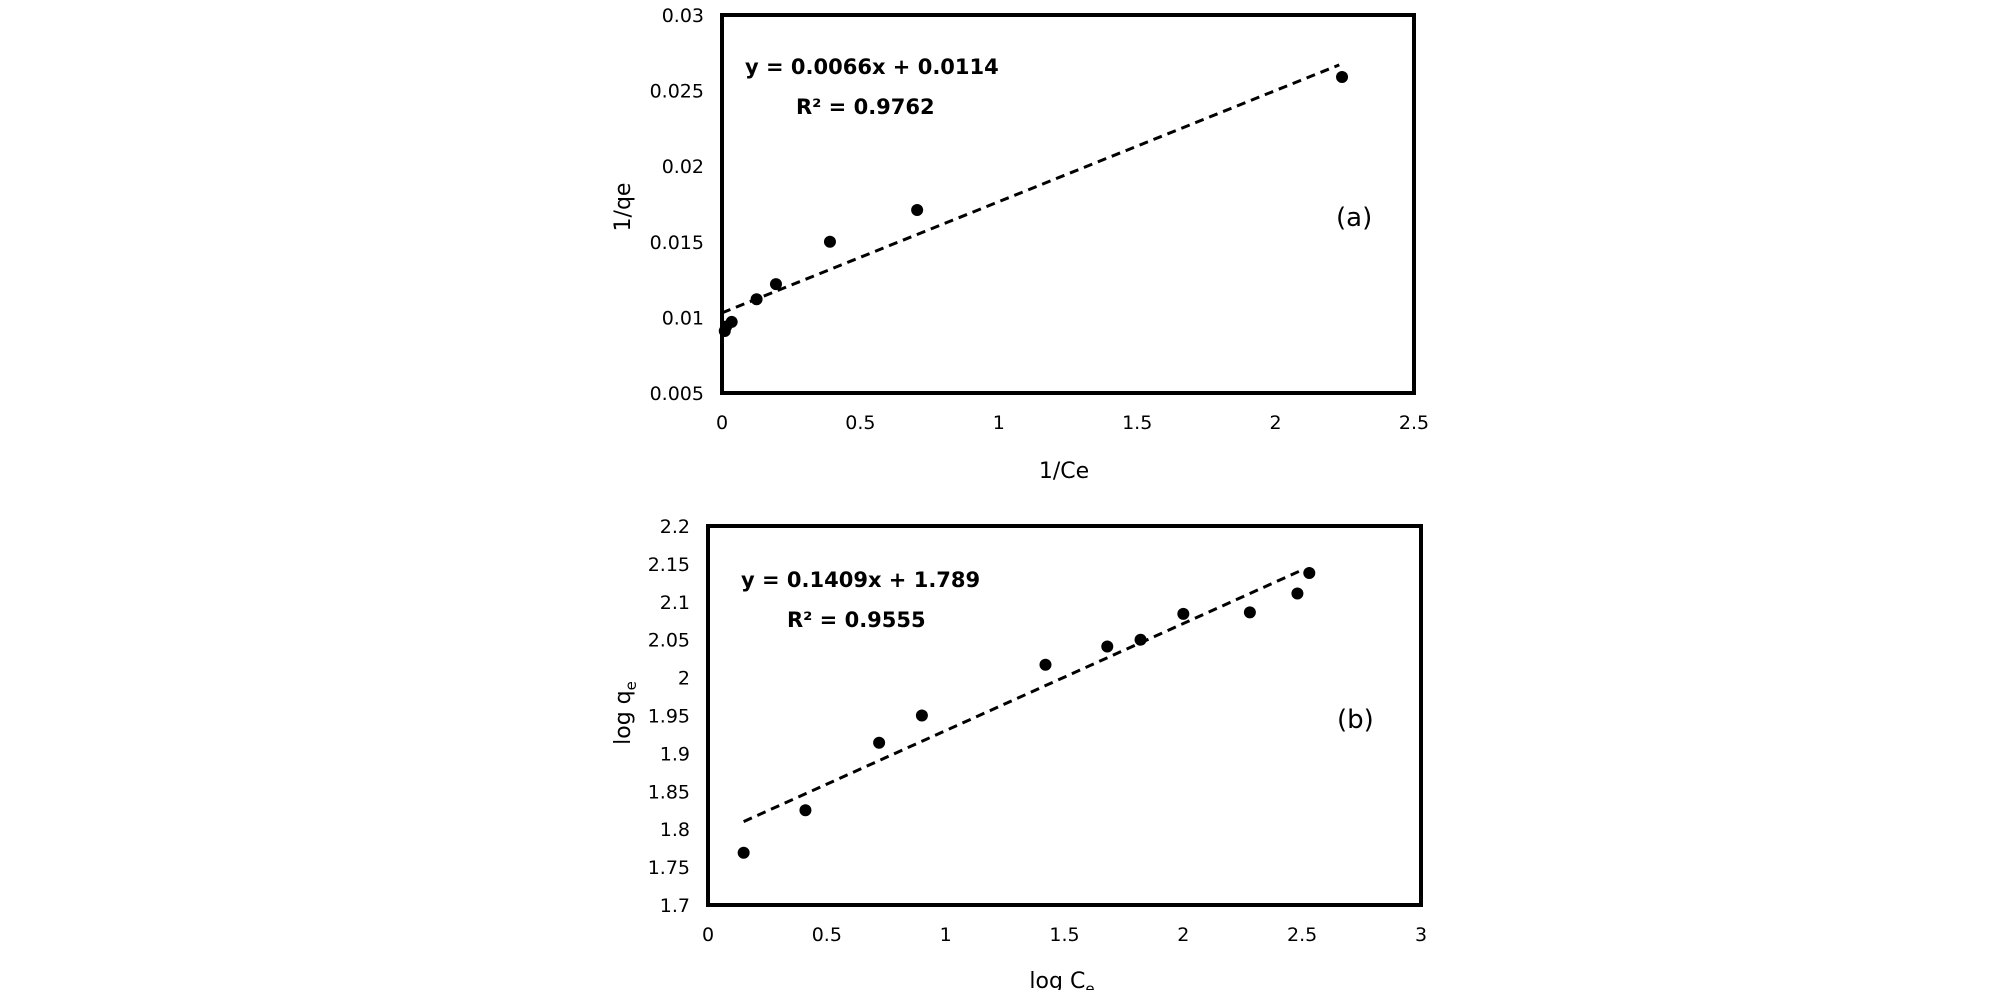 This screenshot has width=2008, height=990. Describe the element at coordinates (677, 205) in the screenshot. I see `chart-a-y-ticks: 0.005 0.01 0.015 0.02 0.025 0.03` at that location.